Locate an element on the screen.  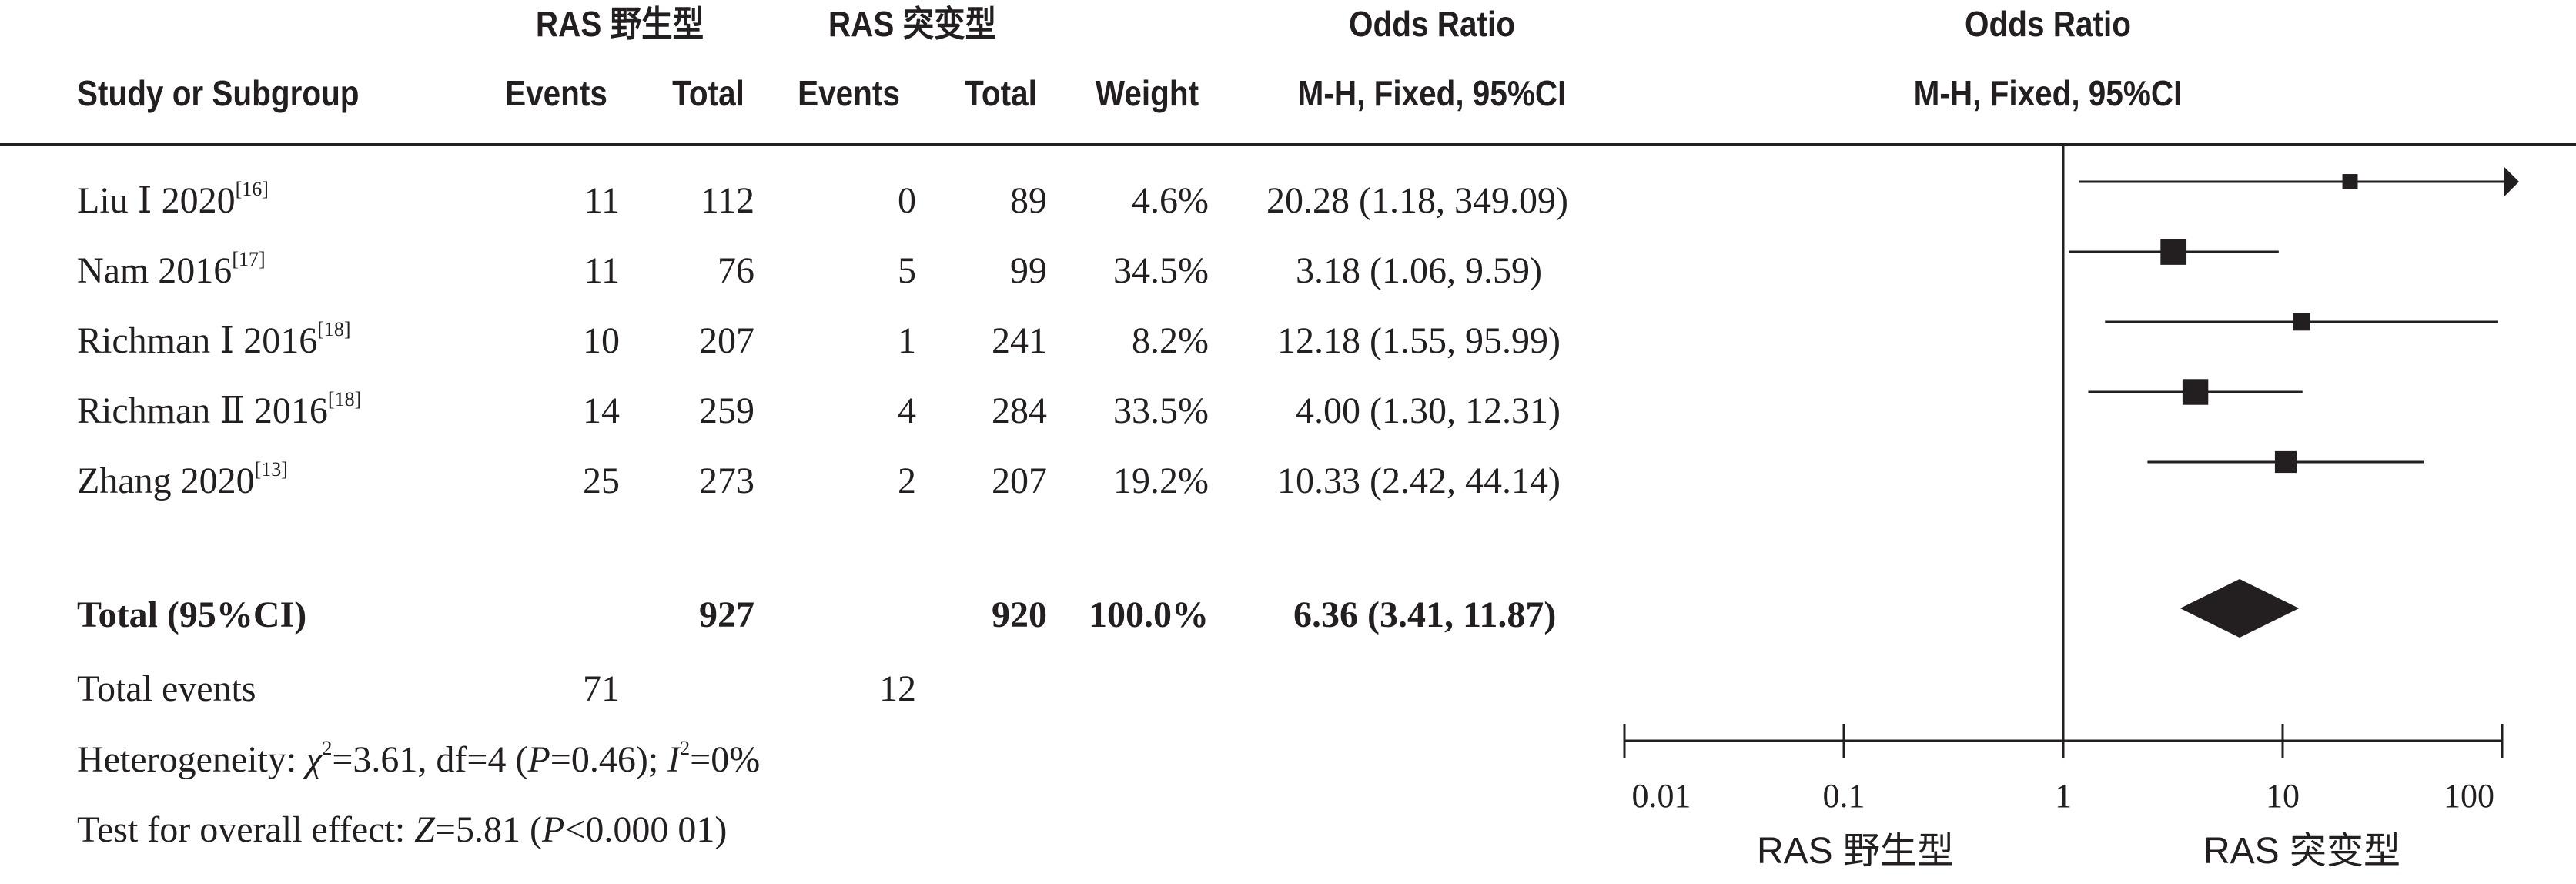
header-ctl-events: Events is located at coordinates (849, 93).